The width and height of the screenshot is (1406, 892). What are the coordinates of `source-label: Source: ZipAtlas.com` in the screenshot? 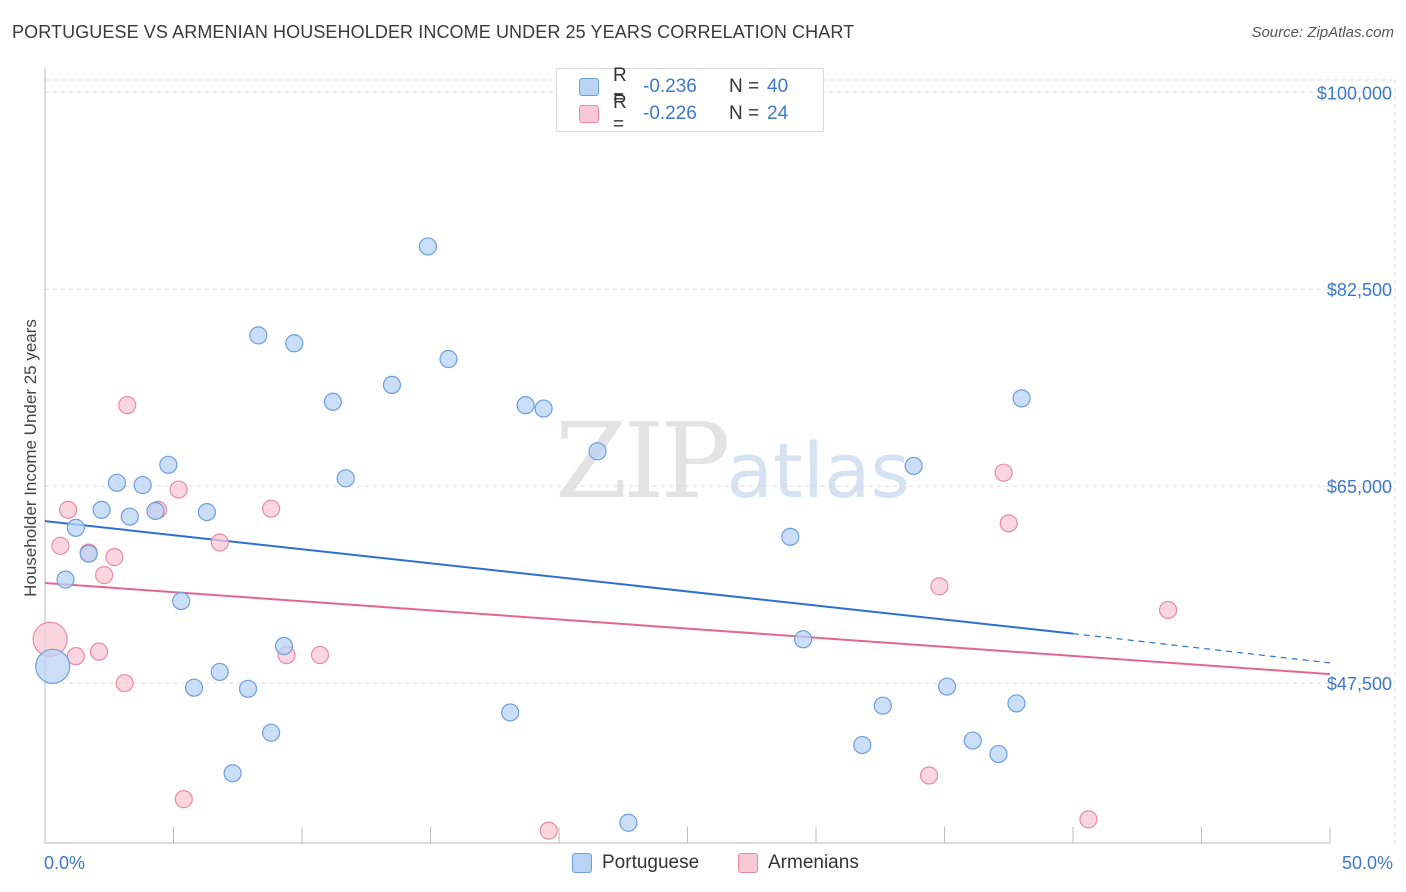 It's located at (1322, 32).